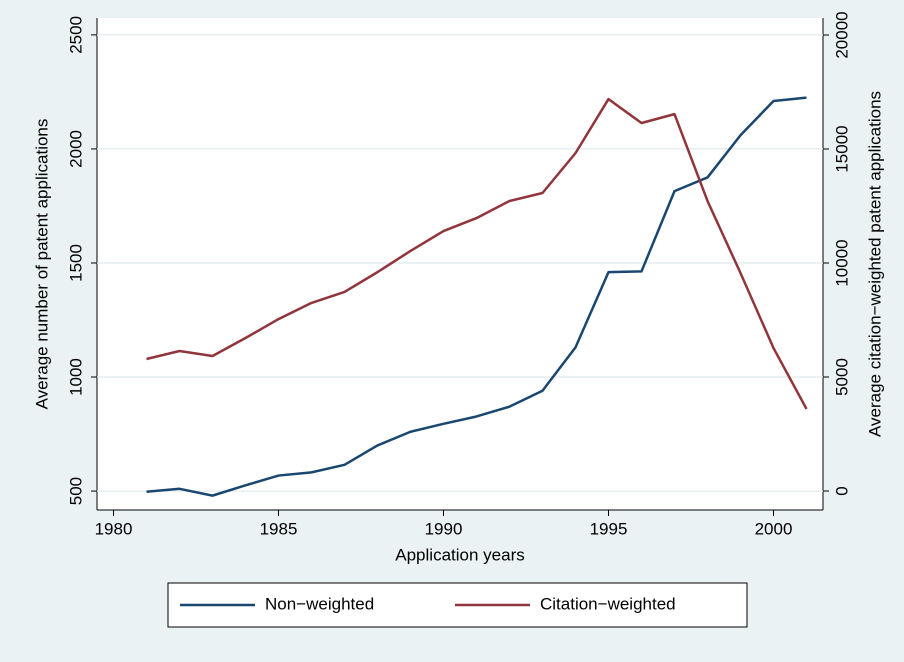  I want to click on x-tick-label: 2000, so click(774, 528).